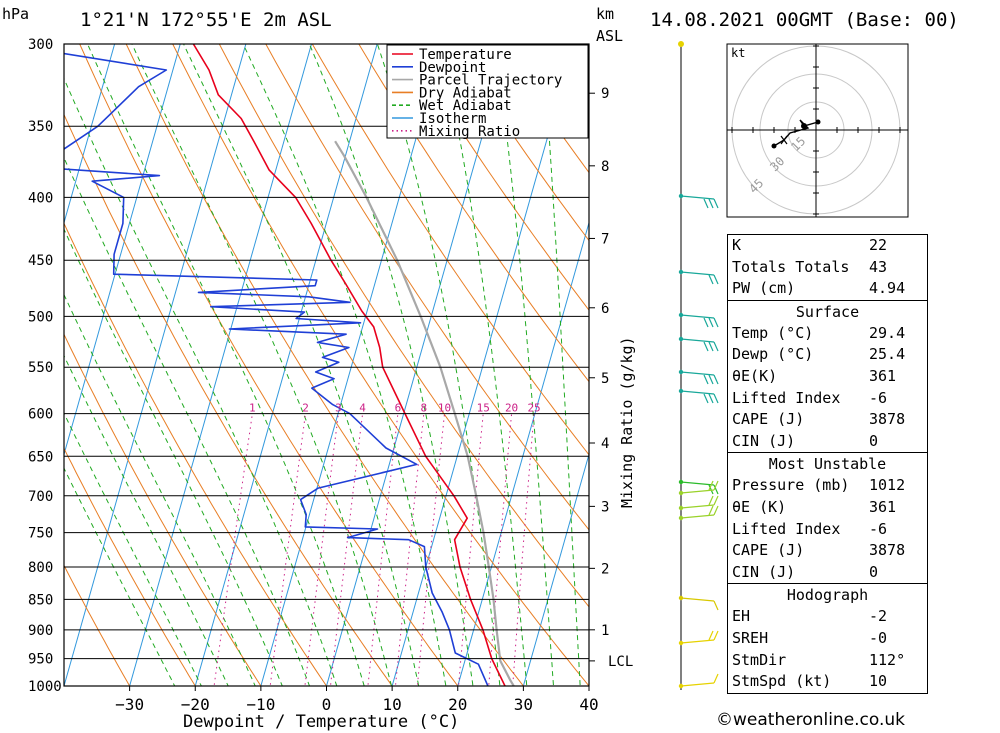 Image resolution: width=1000 pixels, height=733 pixels. Describe the element at coordinates (338, 408) in the screenshot. I see `mixing-ratio-label: 3` at that location.